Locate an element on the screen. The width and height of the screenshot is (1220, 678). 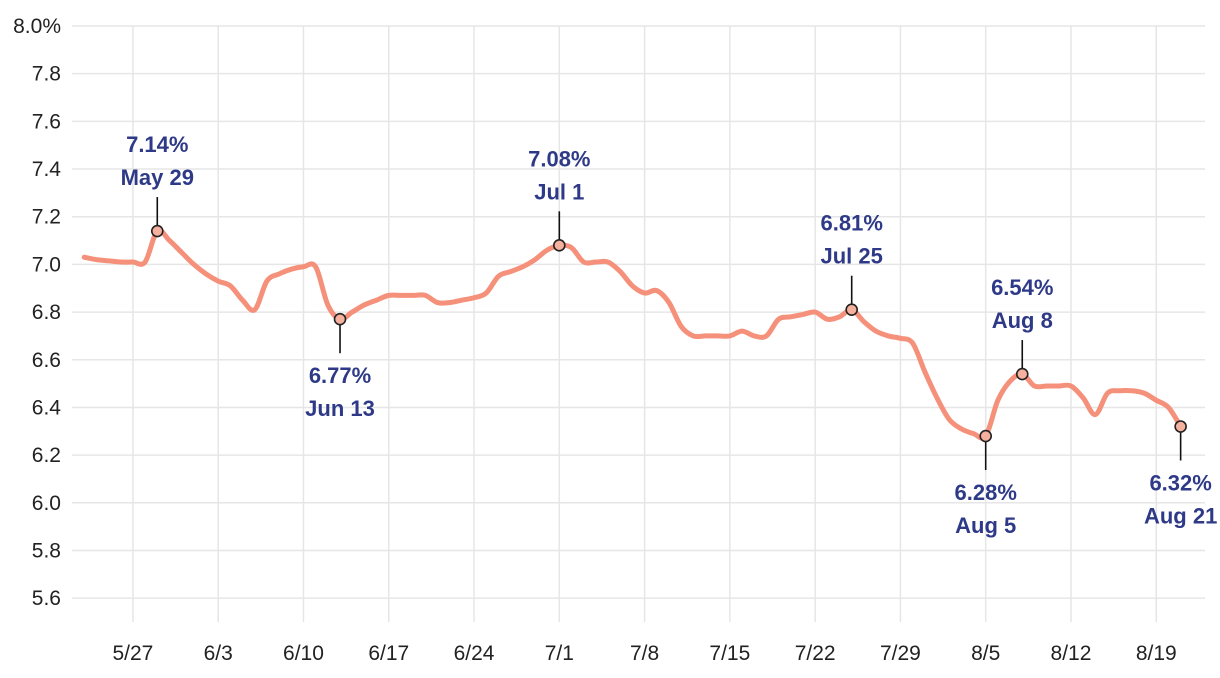
x-tick-label: 8/19 is located at coordinates (1156, 653).